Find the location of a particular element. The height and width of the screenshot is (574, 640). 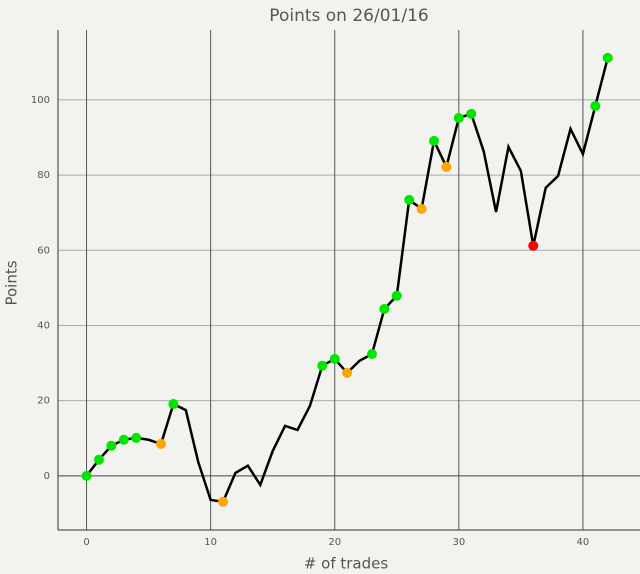

y-tick-label: 40 is located at coordinates (43, 325).